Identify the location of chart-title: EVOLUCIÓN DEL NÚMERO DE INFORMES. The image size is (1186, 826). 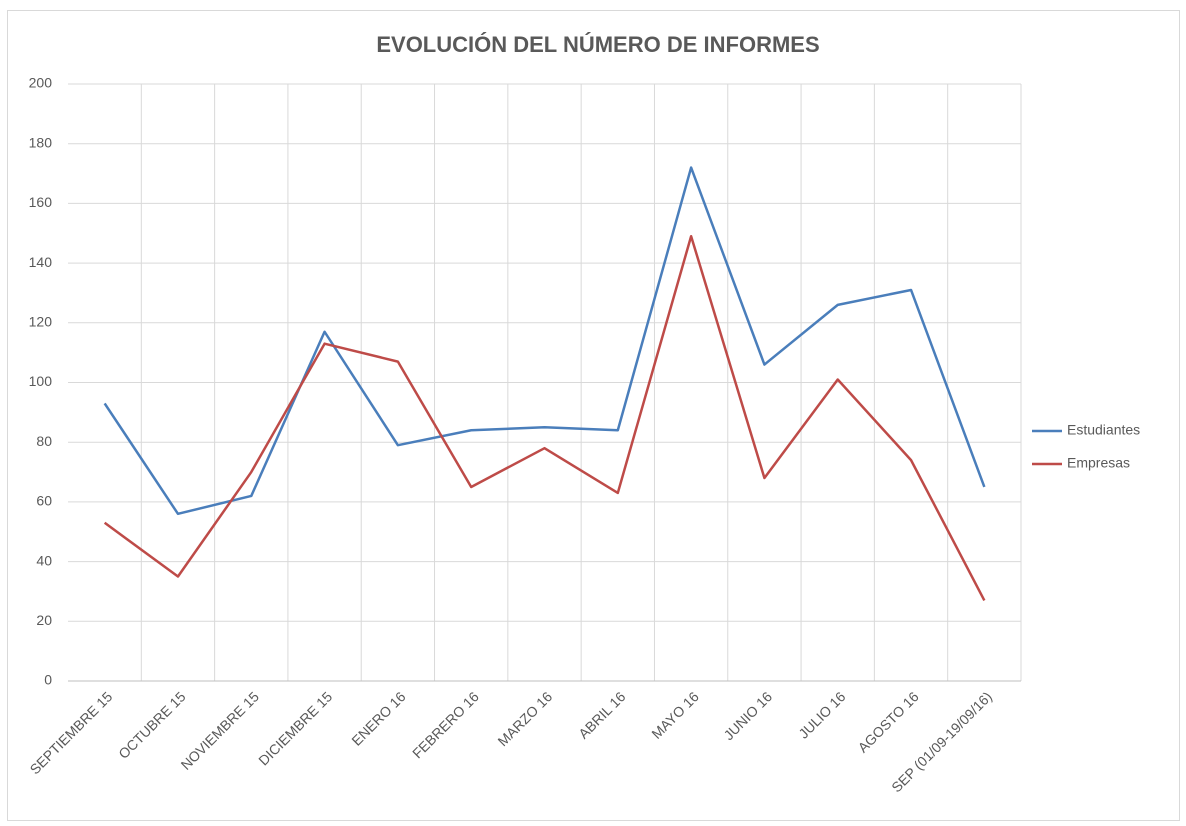
(597, 44).